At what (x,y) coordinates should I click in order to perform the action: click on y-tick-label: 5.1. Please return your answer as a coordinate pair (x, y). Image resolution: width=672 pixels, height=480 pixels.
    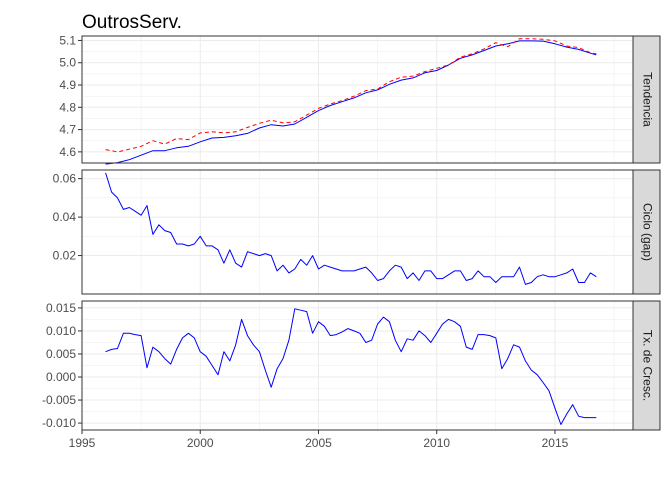
    Looking at the image, I should click on (67, 40).